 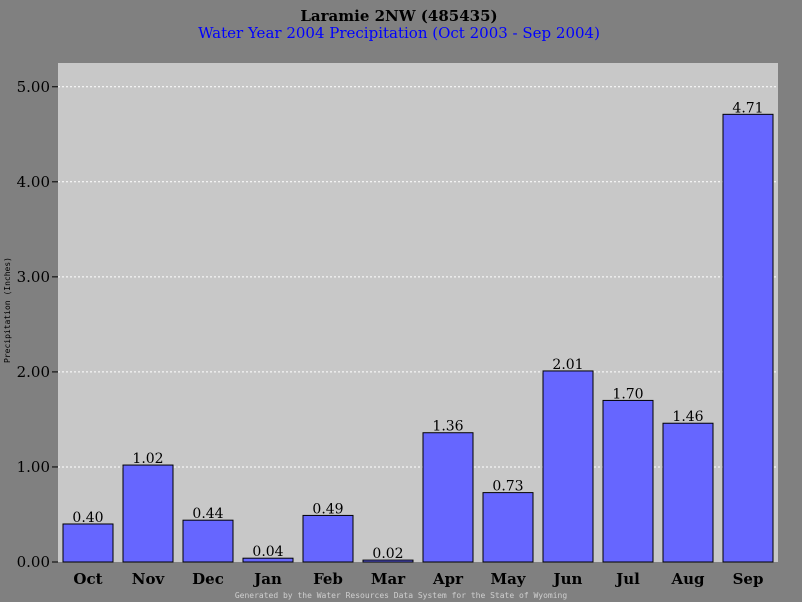 I want to click on x-tick-label: Oct, so click(x=87, y=579).